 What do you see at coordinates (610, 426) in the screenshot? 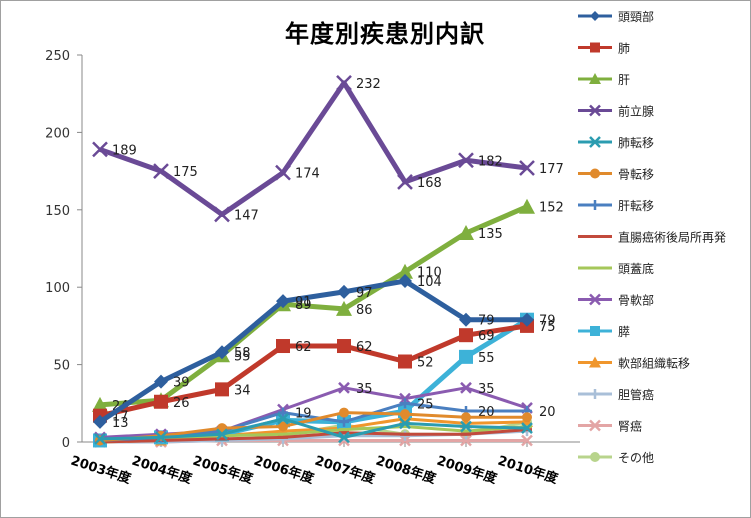
I see `legend-item: 腎癌` at bounding box center [610, 426].